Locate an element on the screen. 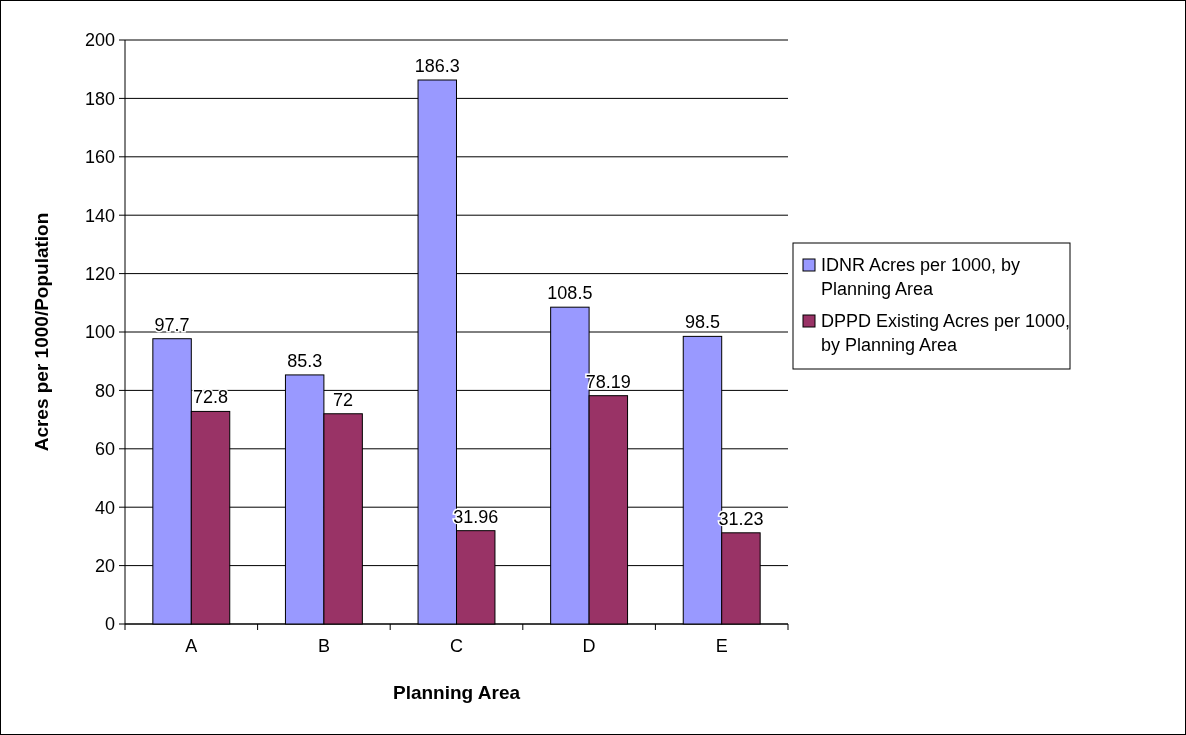  y-tick-label: 0 is located at coordinates (109, 624).